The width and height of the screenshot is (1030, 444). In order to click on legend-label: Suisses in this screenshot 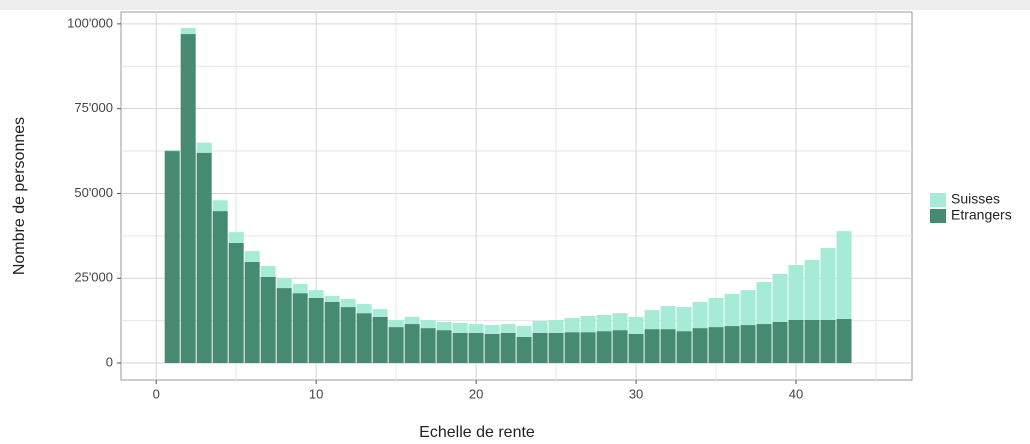, I will do `click(975, 199)`.